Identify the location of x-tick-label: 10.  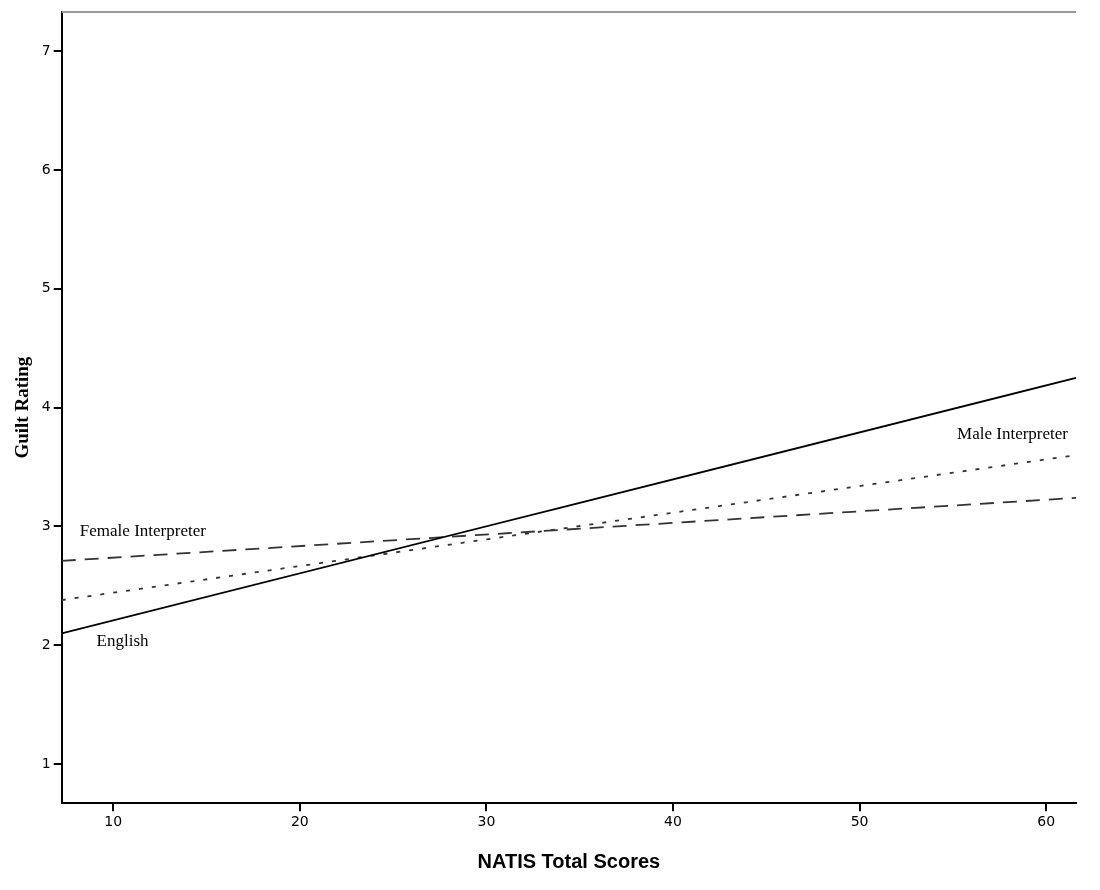
(113, 821).